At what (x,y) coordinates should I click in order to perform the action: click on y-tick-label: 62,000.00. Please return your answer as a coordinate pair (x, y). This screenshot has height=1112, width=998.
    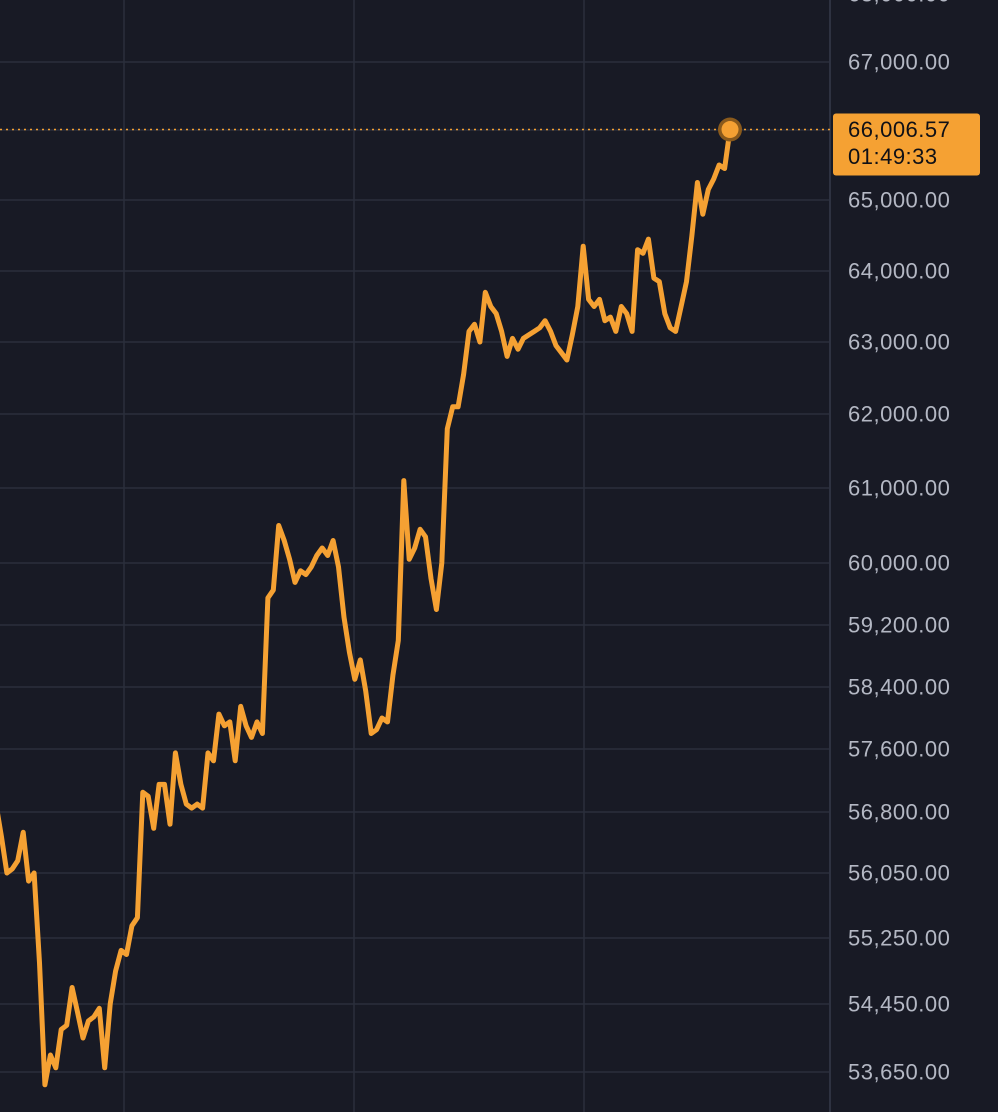
    Looking at the image, I should click on (899, 414).